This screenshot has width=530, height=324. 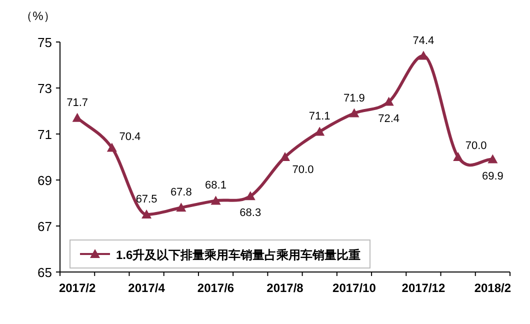 I want to click on data-label: 74.4, so click(x=423, y=40).